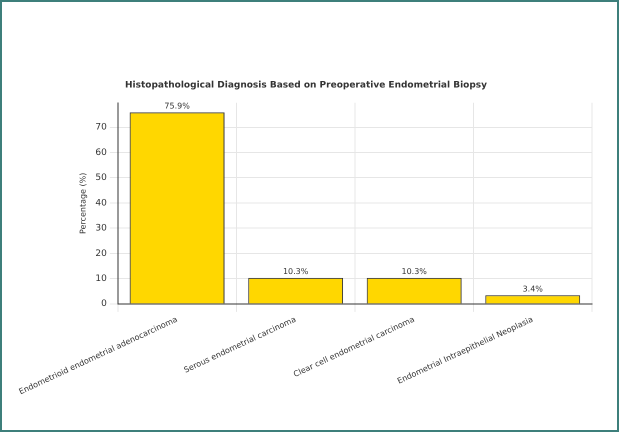 This screenshot has width=619, height=432. Describe the element at coordinates (177, 105) in the screenshot. I see `data-label: 75.9%` at that location.